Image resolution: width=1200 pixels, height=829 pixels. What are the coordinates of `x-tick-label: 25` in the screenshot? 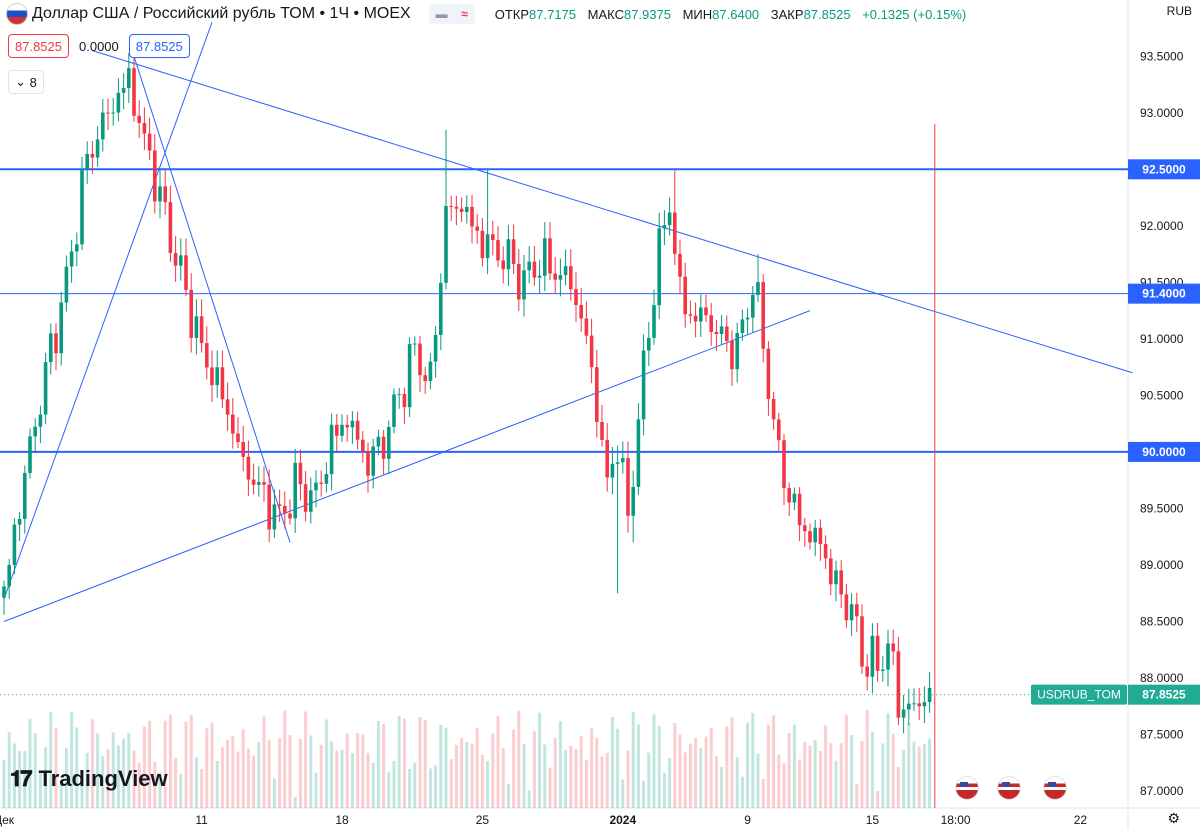 It's located at (483, 820).